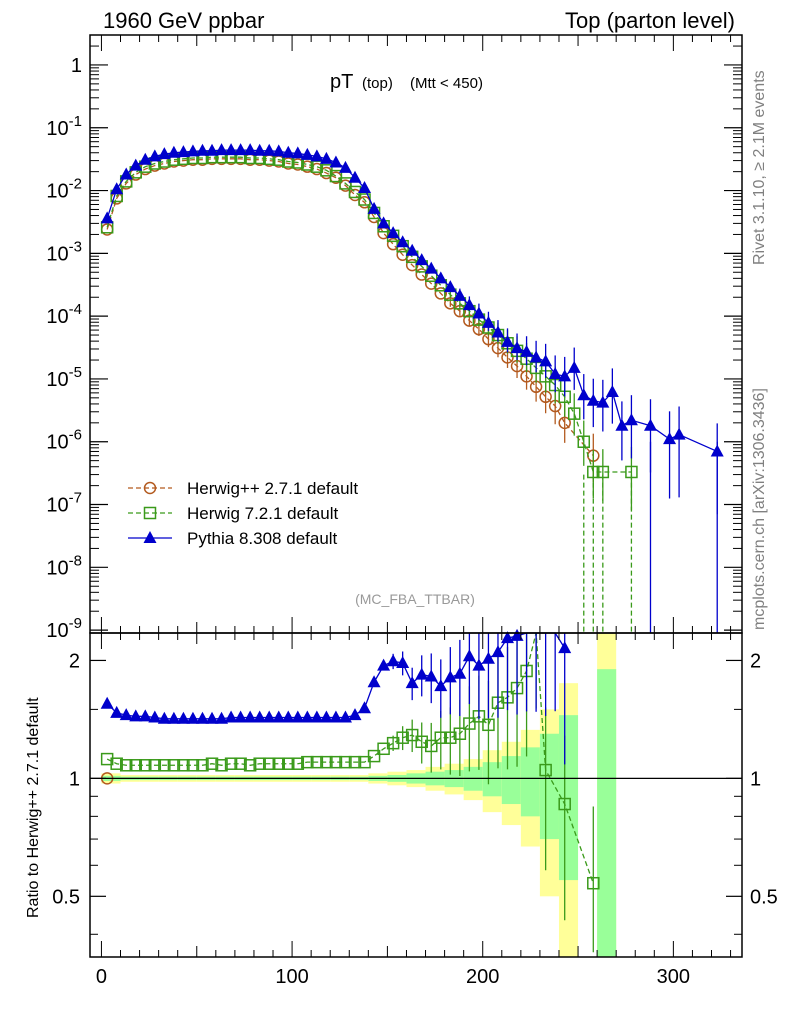 The height and width of the screenshot is (1024, 786). Describe the element at coordinates (650, 20) in the screenshot. I see `header-right: Top (parton level)` at that location.